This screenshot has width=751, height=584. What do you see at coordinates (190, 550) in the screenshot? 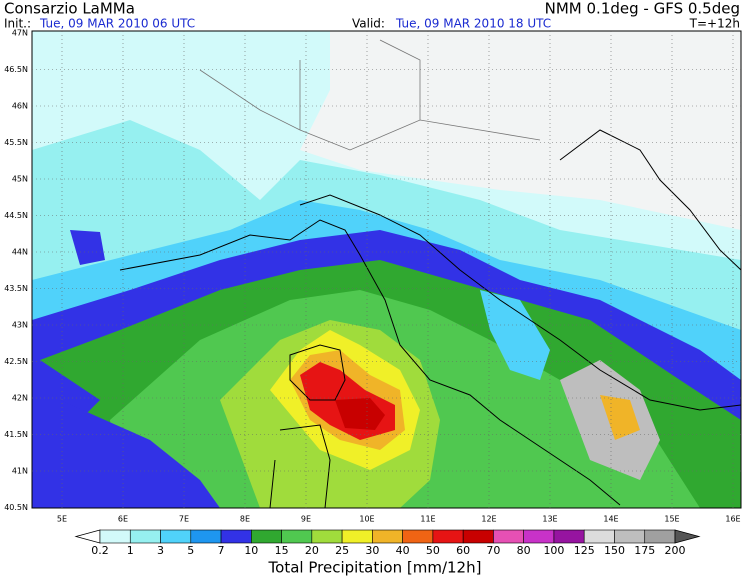
I see `colorbar-label: 5` at bounding box center [190, 550].